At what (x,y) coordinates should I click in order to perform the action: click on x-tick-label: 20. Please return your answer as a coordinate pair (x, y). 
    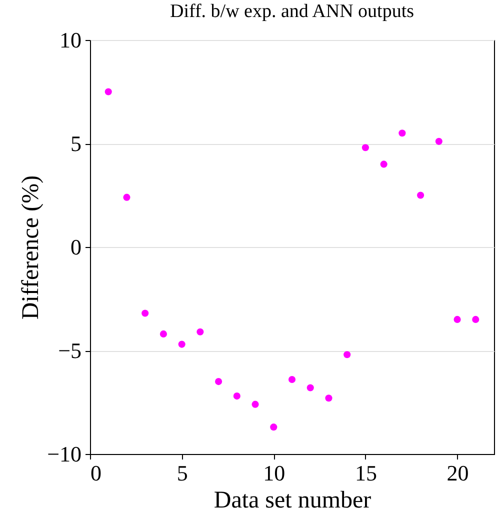
    Looking at the image, I should click on (457, 473).